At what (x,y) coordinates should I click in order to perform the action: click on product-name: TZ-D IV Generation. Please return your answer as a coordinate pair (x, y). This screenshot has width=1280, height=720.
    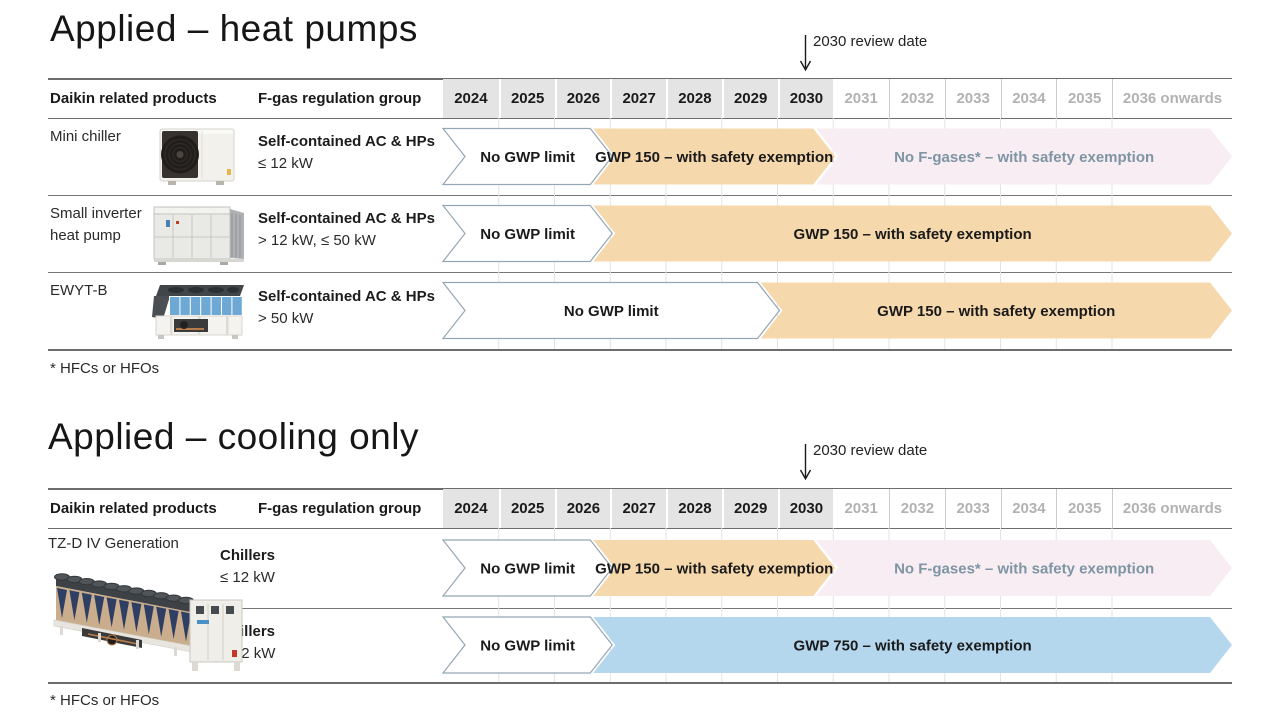
    Looking at the image, I should click on (113, 543).